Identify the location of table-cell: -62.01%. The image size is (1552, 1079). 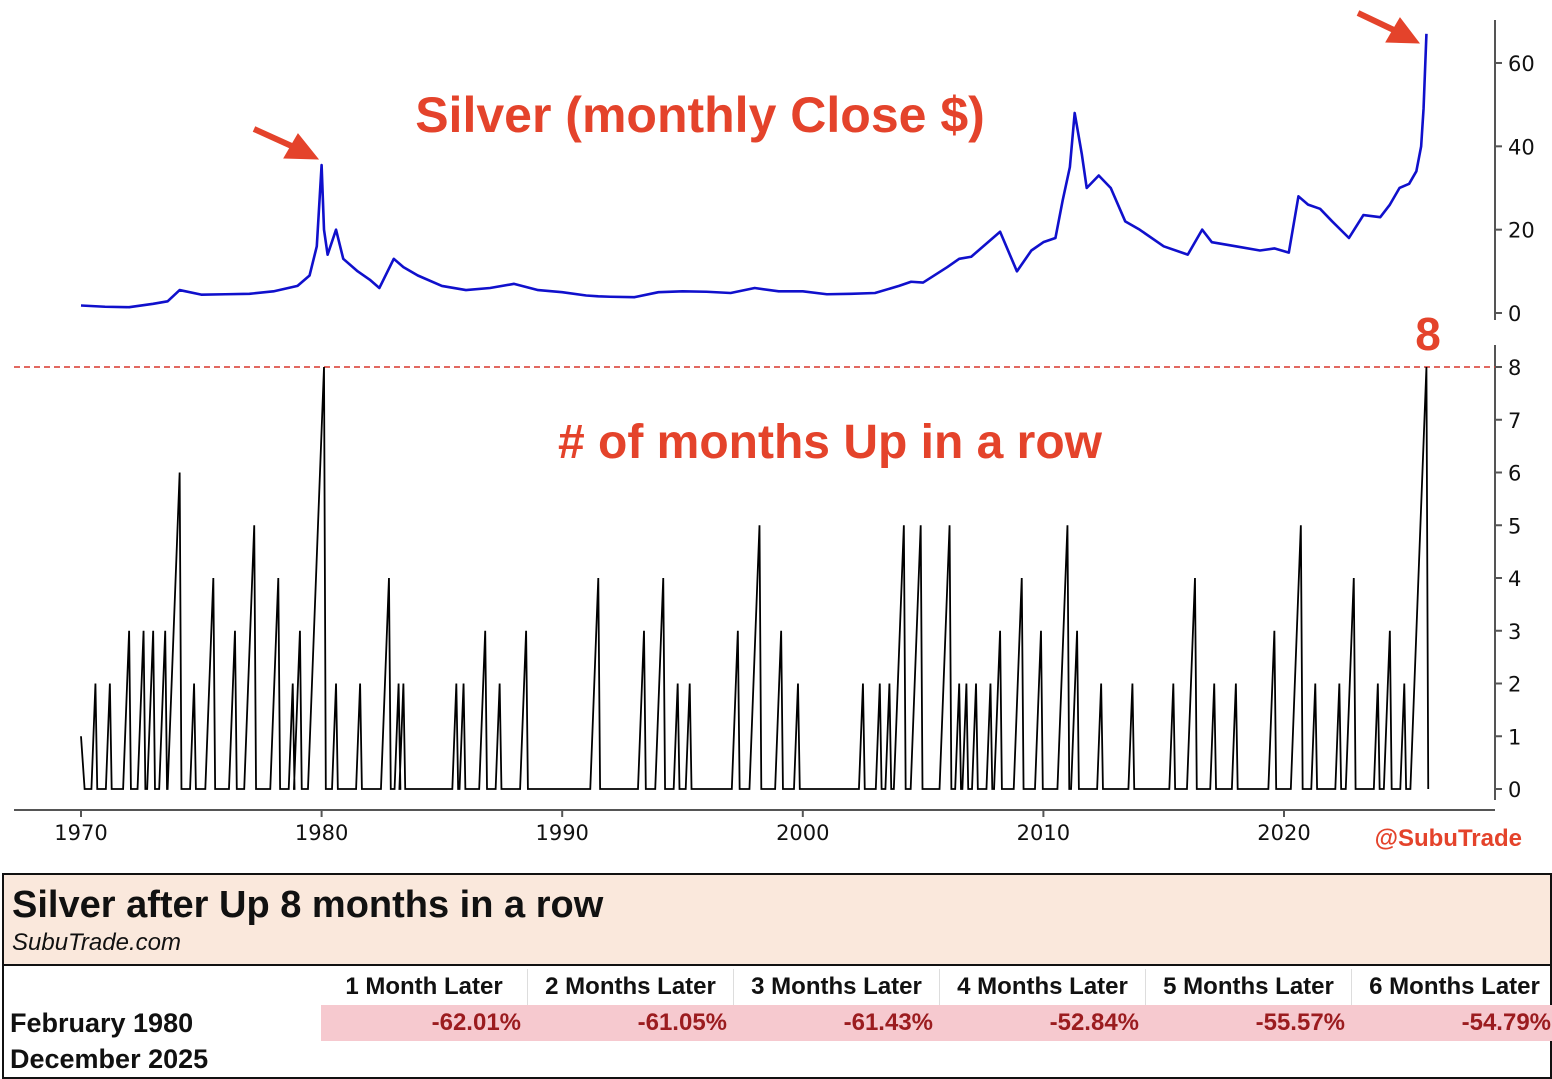
(476, 1022).